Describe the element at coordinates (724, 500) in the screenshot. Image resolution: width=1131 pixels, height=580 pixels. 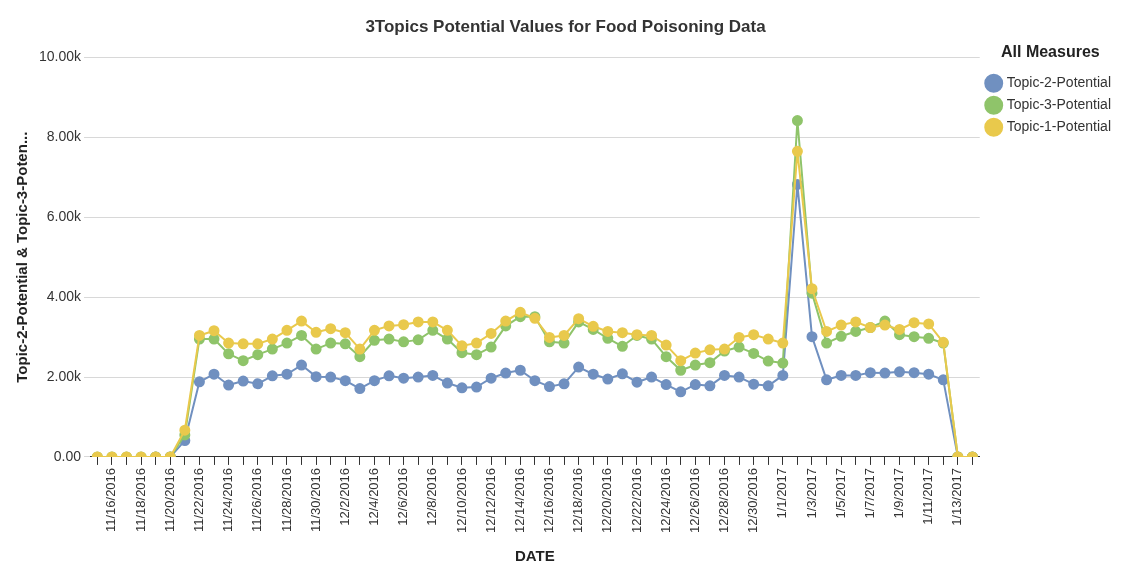
I see `x-tick-label: 12/28/2016` at that location.